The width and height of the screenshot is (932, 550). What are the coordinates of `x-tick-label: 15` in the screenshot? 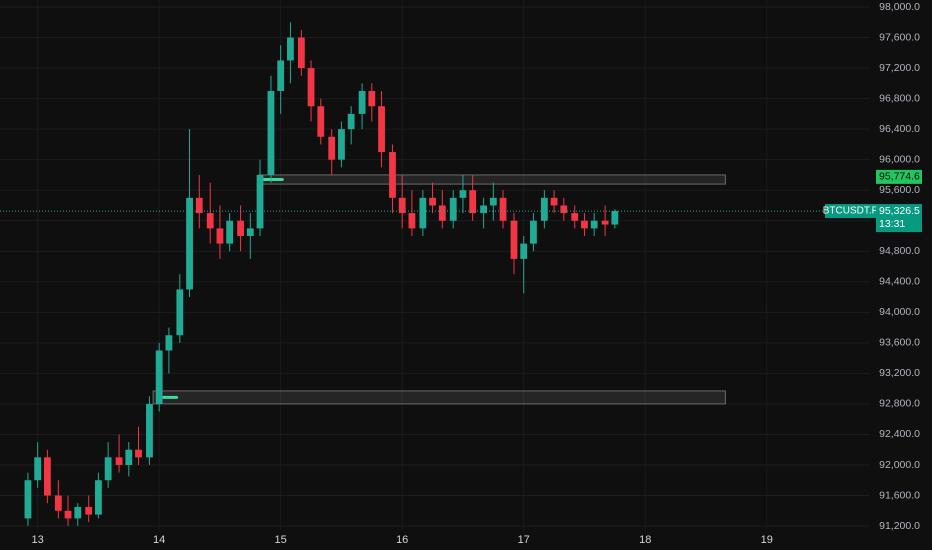 It's located at (281, 540).